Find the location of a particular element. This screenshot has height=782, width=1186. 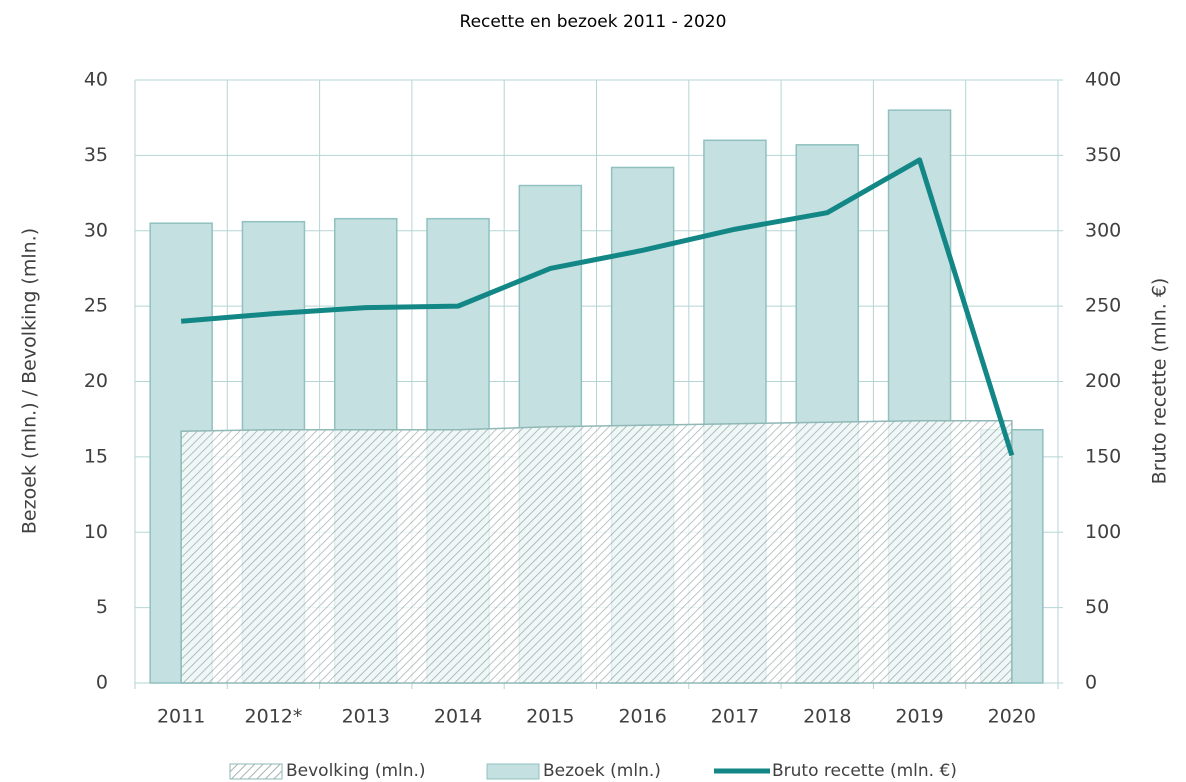

y2-tick-label: 200 is located at coordinates (1103, 381).